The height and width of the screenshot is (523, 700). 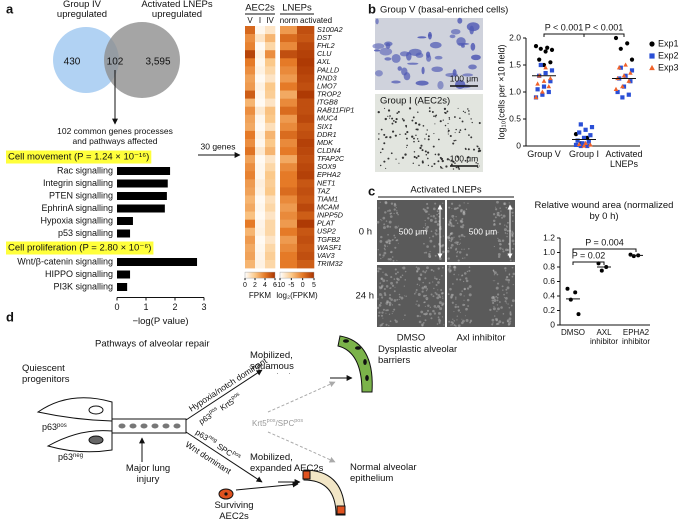 I want to click on x-tick-label: Activated LNEPs, so click(x=623, y=159).